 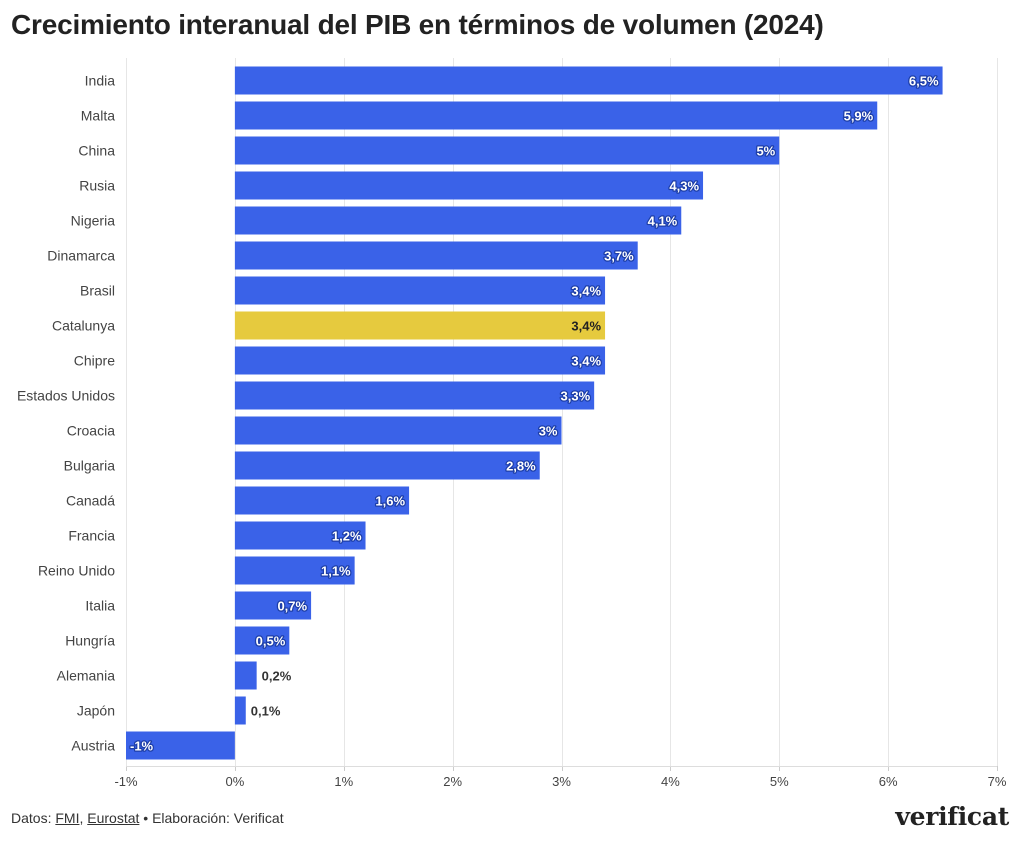 What do you see at coordinates (576, 396) in the screenshot?
I see `value-label: 3,3%` at bounding box center [576, 396].